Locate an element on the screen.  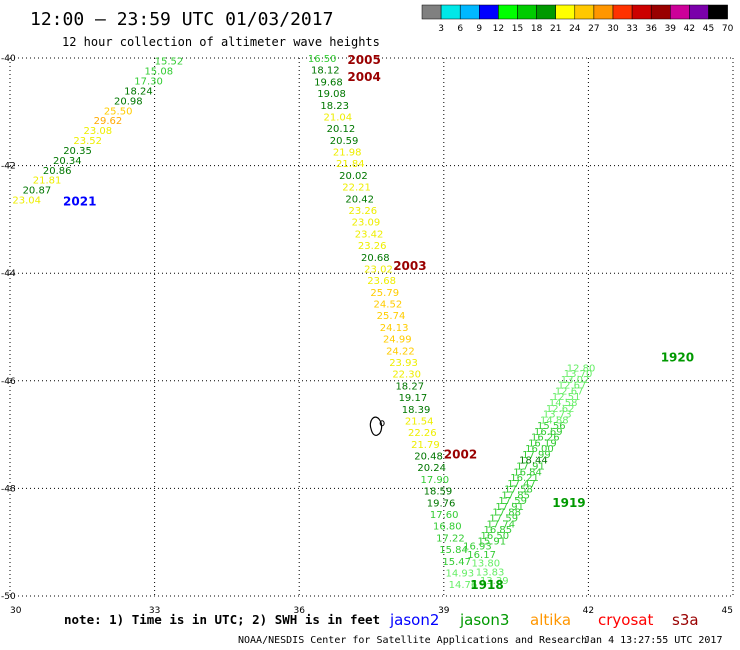
wave-height-value: 20.24 is located at coordinates (431, 468).